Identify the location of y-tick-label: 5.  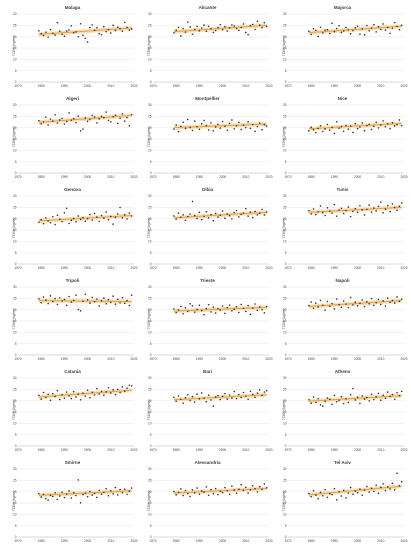
(151, 435).